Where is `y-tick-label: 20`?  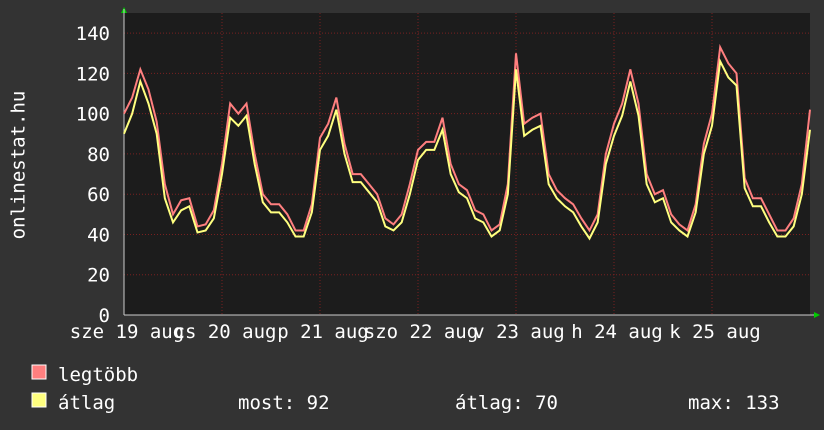
y-tick-label: 20 is located at coordinates (98, 276).